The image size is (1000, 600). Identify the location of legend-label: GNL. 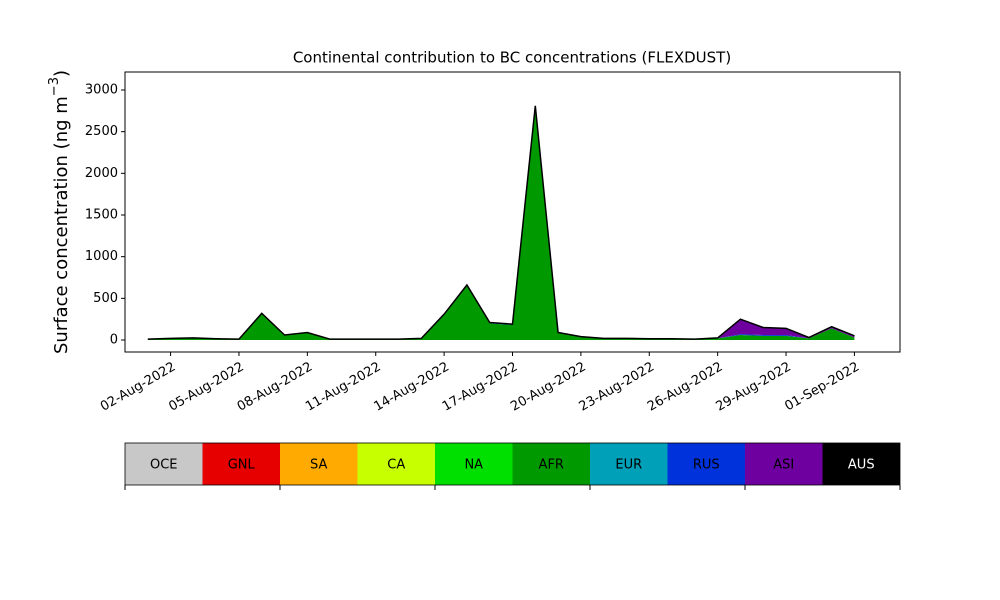
(242, 465).